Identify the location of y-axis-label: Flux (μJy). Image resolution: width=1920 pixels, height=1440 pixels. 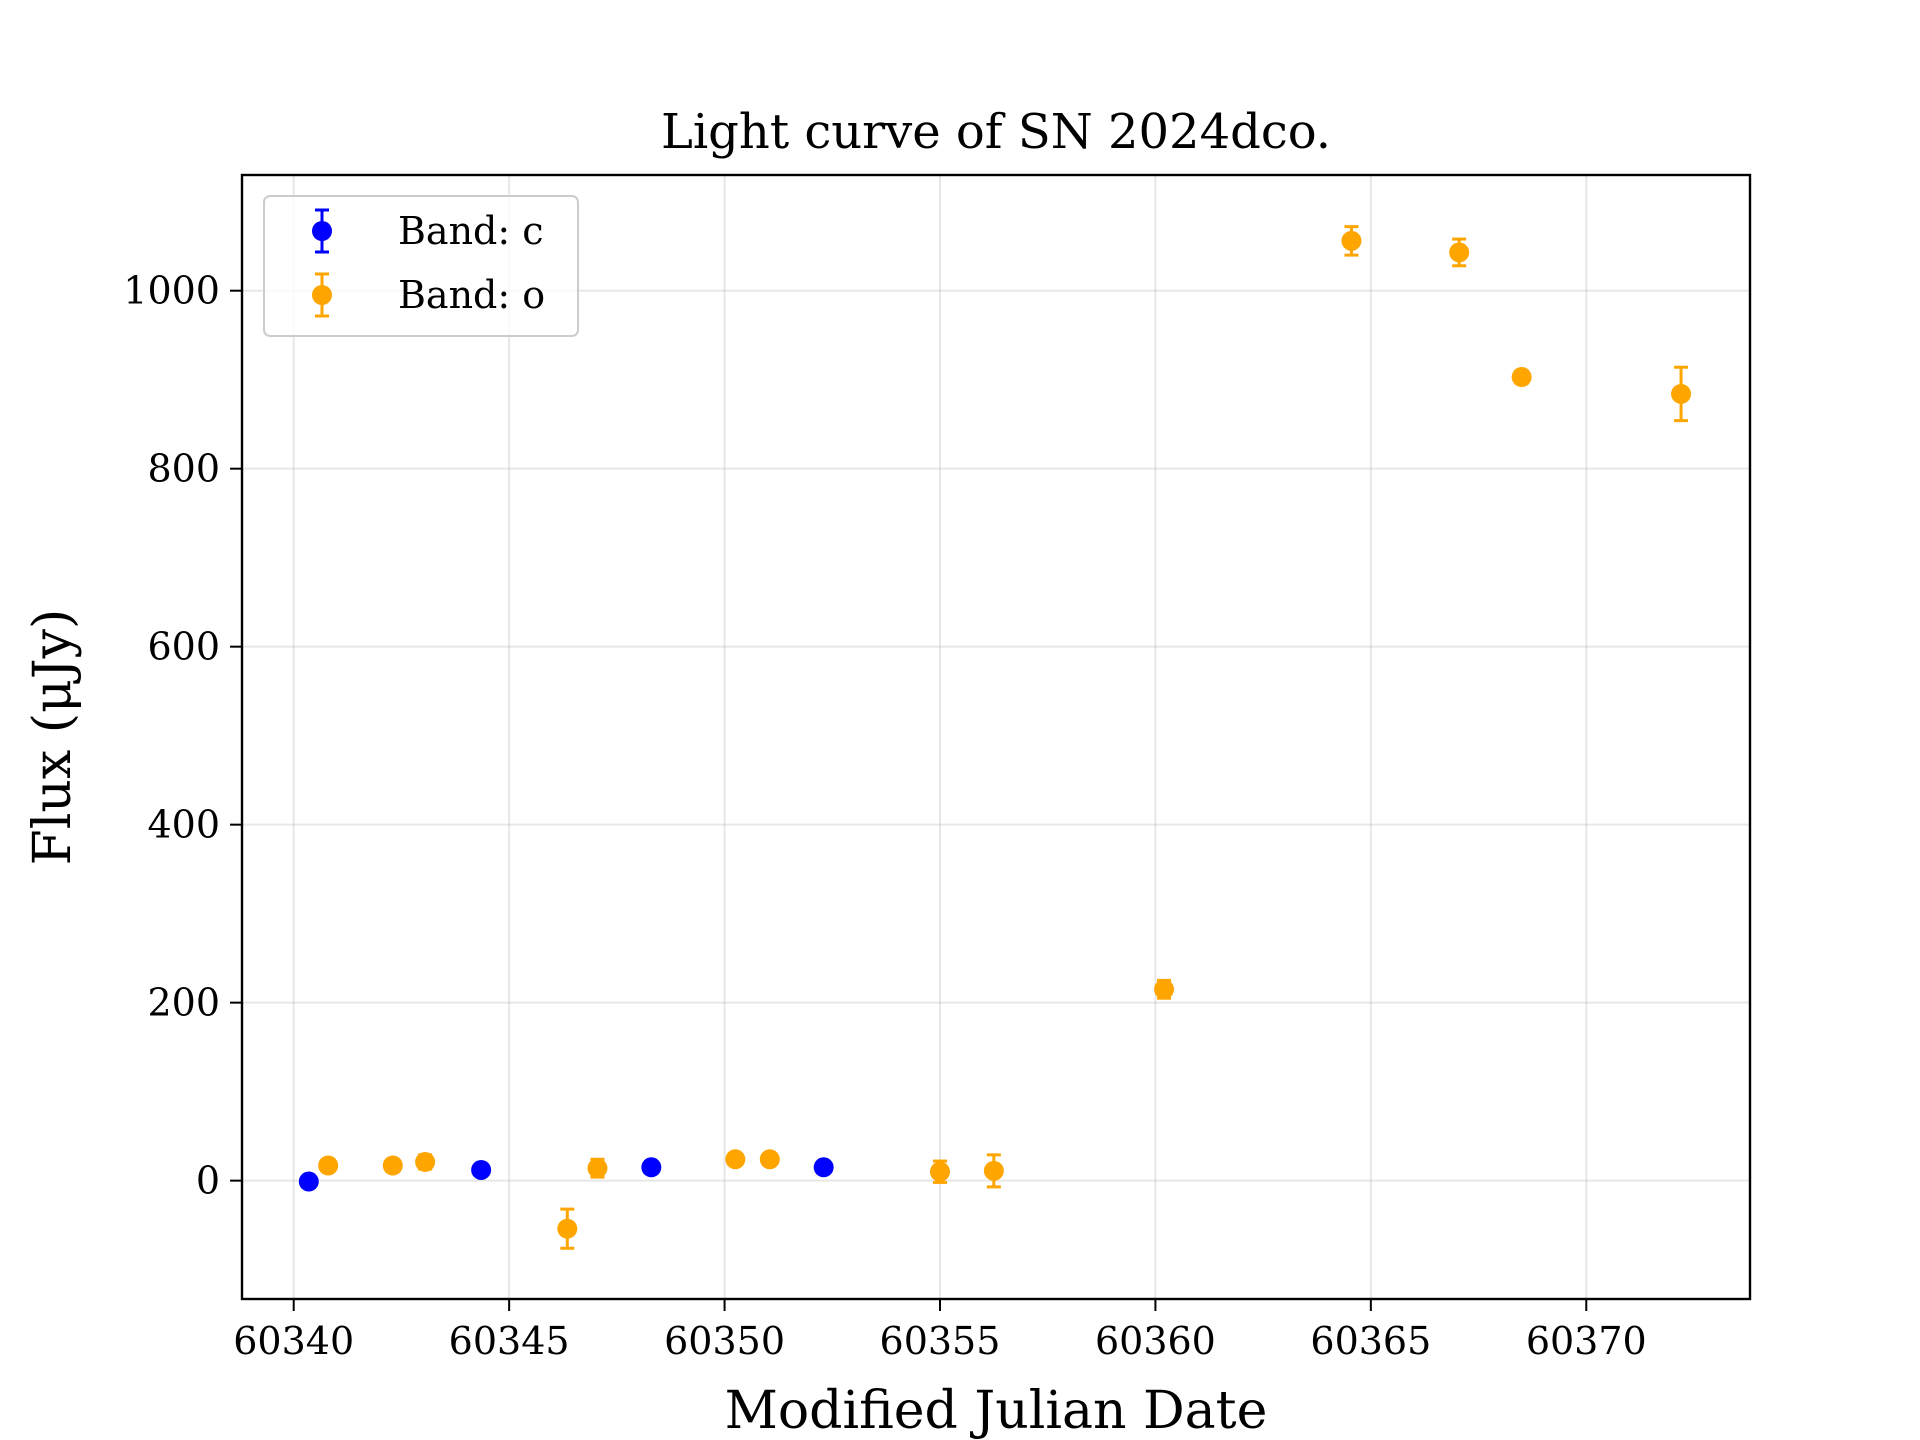
(53, 737).